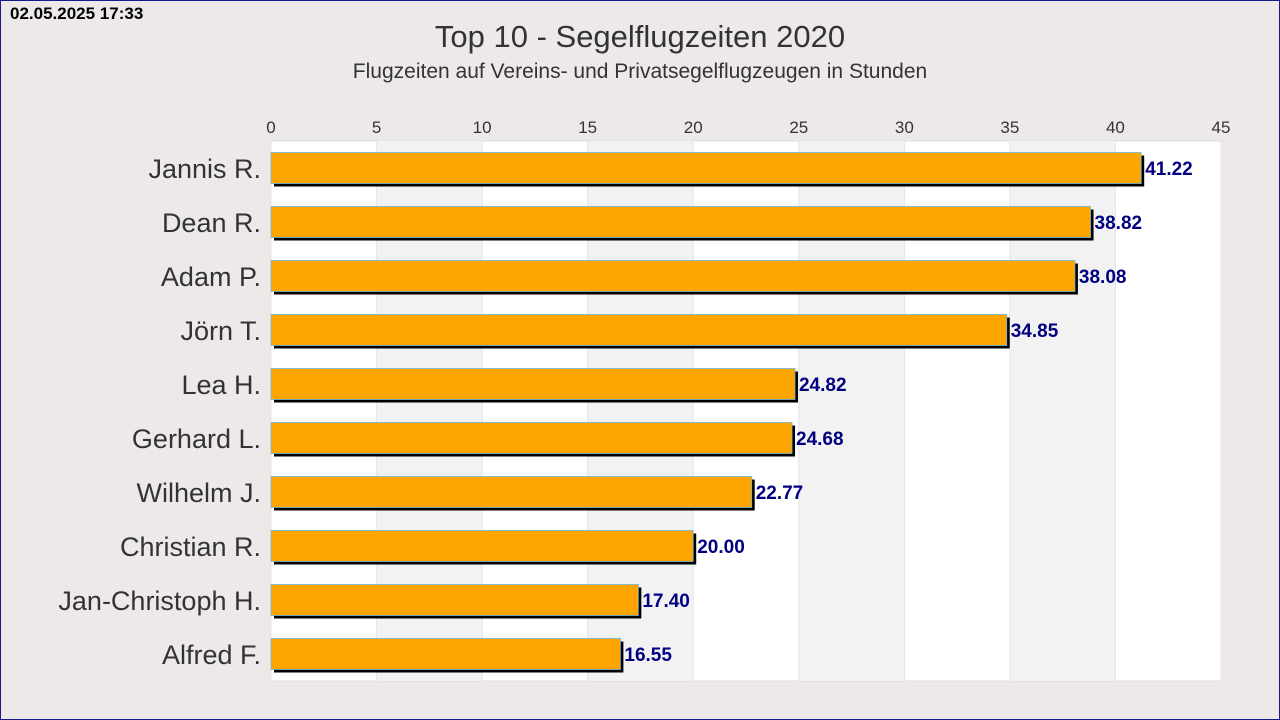  What do you see at coordinates (1169, 169) in the screenshot?
I see `value-label: 41.22` at bounding box center [1169, 169].